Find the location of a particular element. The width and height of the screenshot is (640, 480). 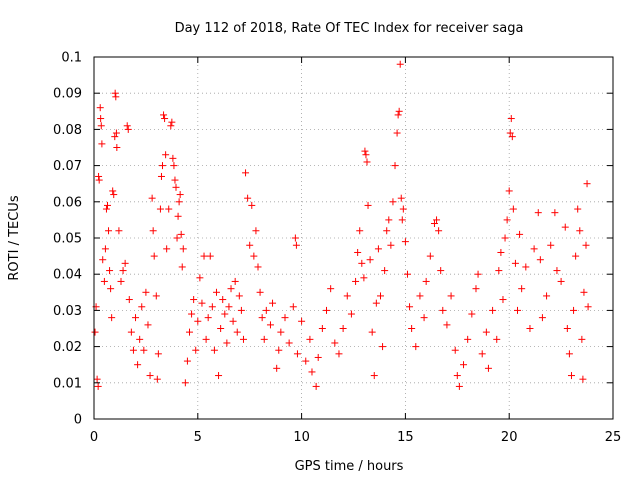

y-tick-label: 0.04 is located at coordinates (67, 275).